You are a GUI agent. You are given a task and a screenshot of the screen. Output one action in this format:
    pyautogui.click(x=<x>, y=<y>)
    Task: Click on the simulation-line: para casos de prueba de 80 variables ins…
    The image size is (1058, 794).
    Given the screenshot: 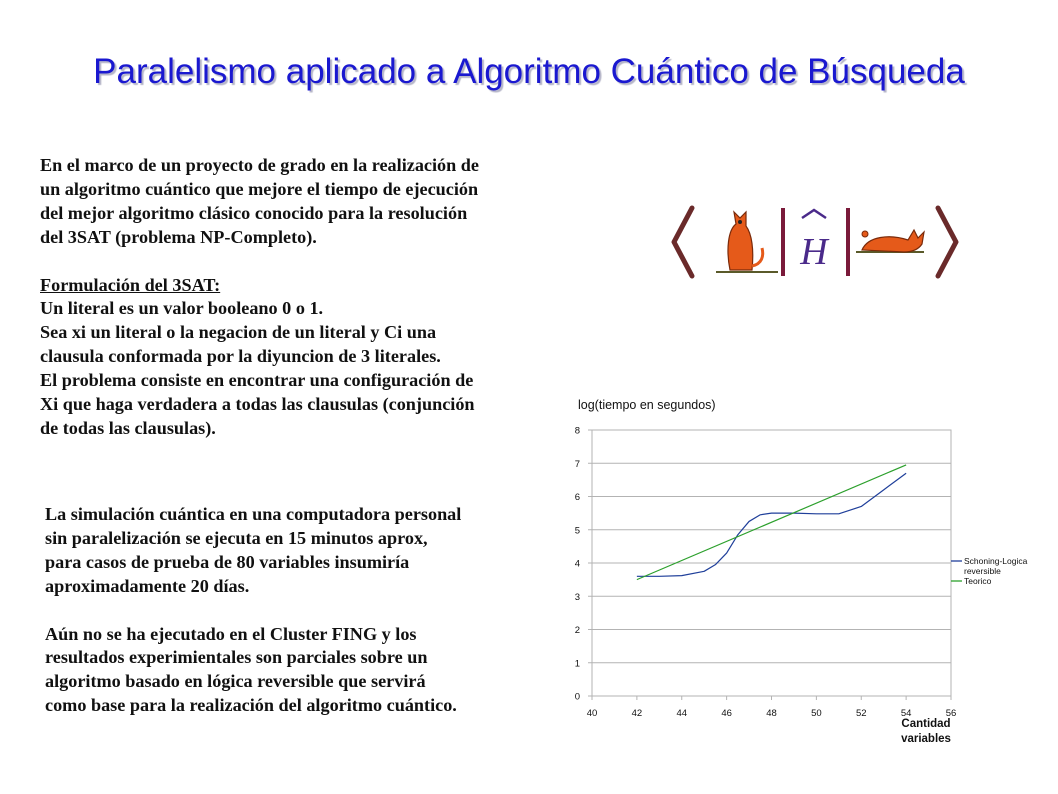 What is the action you would take?
    pyautogui.click(x=227, y=561)
    